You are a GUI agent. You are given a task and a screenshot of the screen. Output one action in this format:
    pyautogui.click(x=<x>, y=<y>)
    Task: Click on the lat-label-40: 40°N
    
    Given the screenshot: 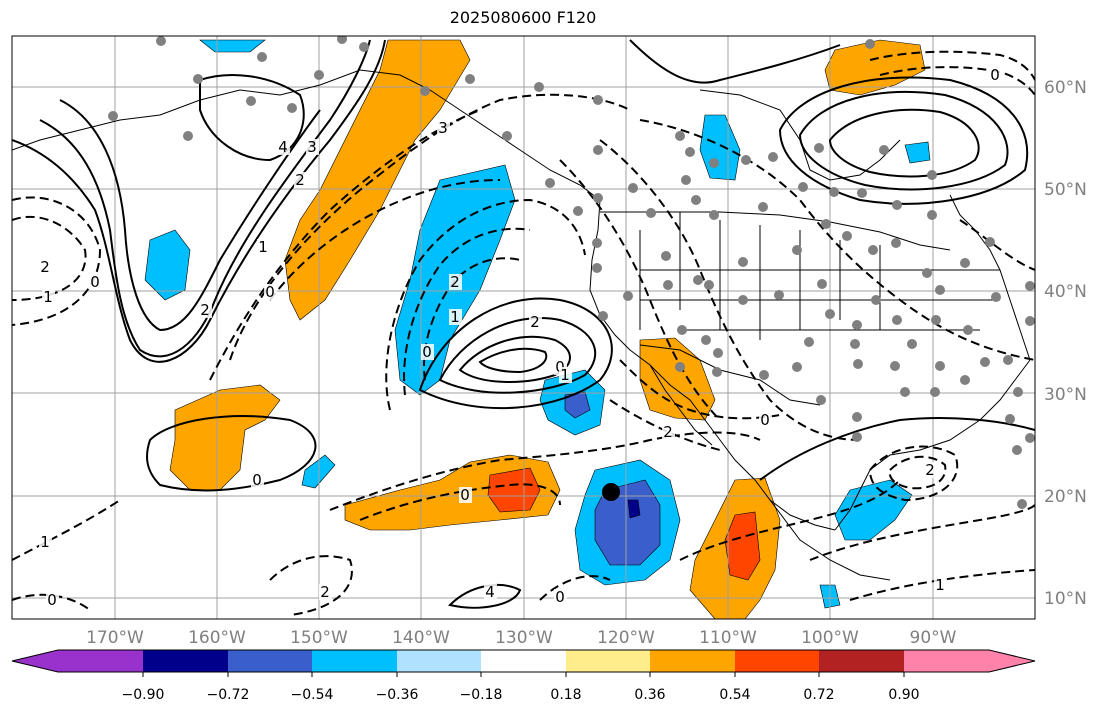 What is the action you would take?
    pyautogui.click(x=1065, y=292)
    